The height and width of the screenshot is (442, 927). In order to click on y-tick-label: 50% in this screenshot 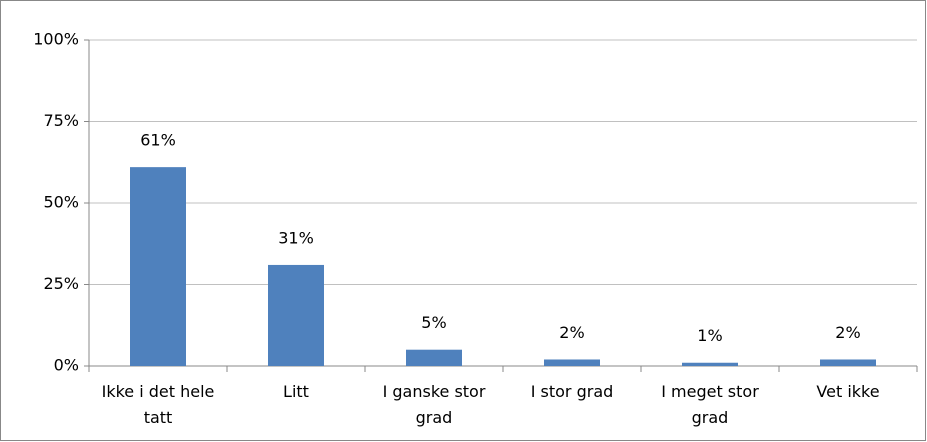, I will do `click(61, 202)`.